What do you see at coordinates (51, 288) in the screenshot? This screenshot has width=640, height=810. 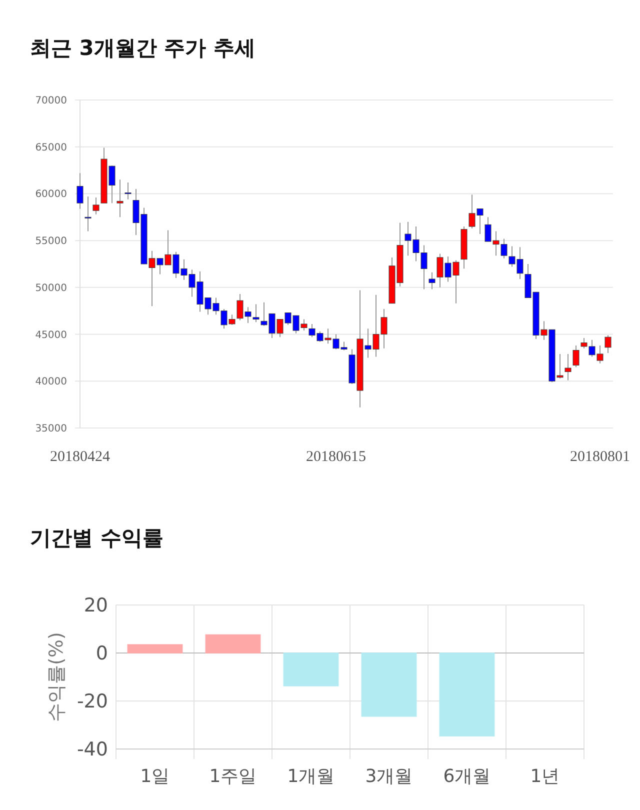 I see `y-tick-label: 50000` at bounding box center [51, 288].